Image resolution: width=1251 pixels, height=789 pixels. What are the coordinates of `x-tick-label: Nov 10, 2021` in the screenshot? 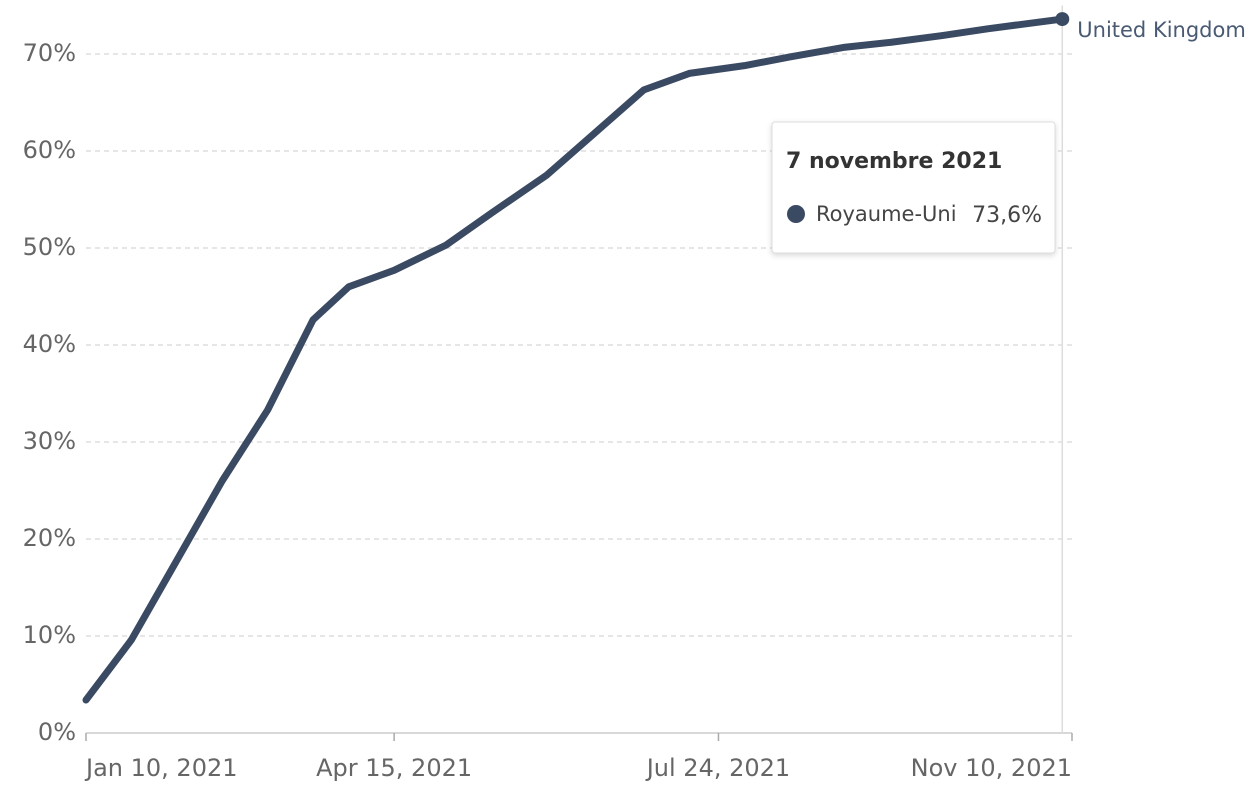 It's located at (991, 768).